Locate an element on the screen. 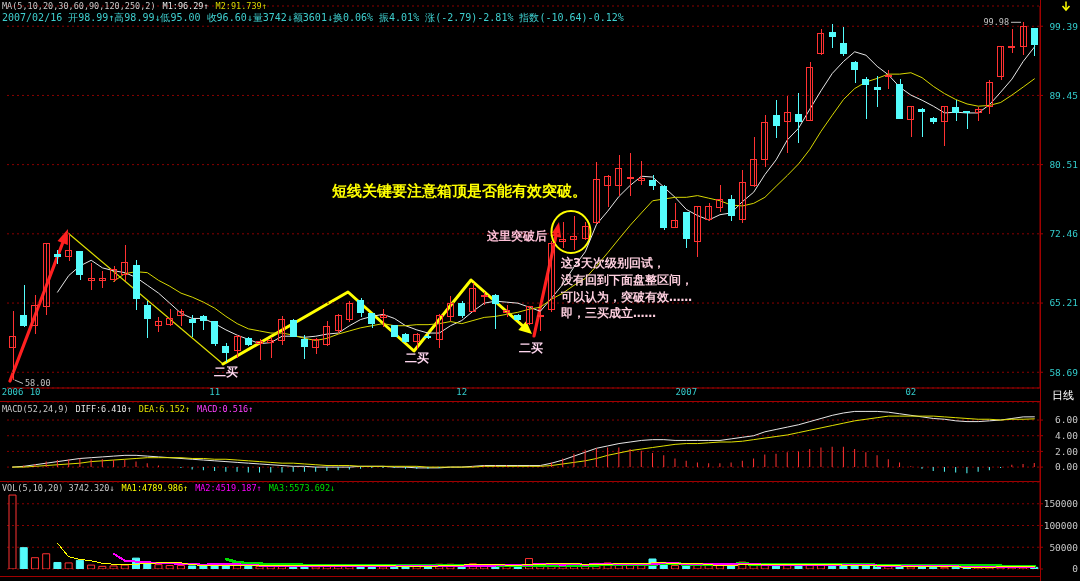 This screenshot has width=1080, height=581. annotation: 这里突破后 is located at coordinates (517, 236).